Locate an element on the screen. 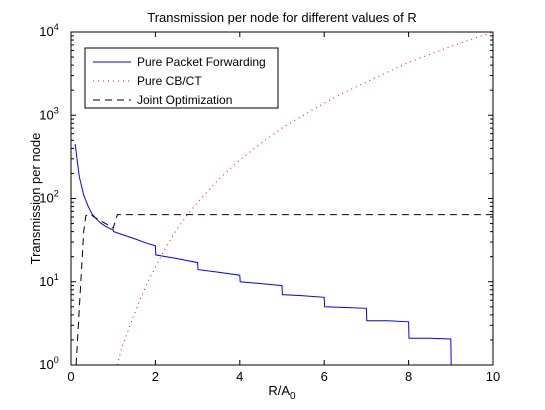 The width and height of the screenshot is (545, 410). x-tick-label: 8 is located at coordinates (408, 376).